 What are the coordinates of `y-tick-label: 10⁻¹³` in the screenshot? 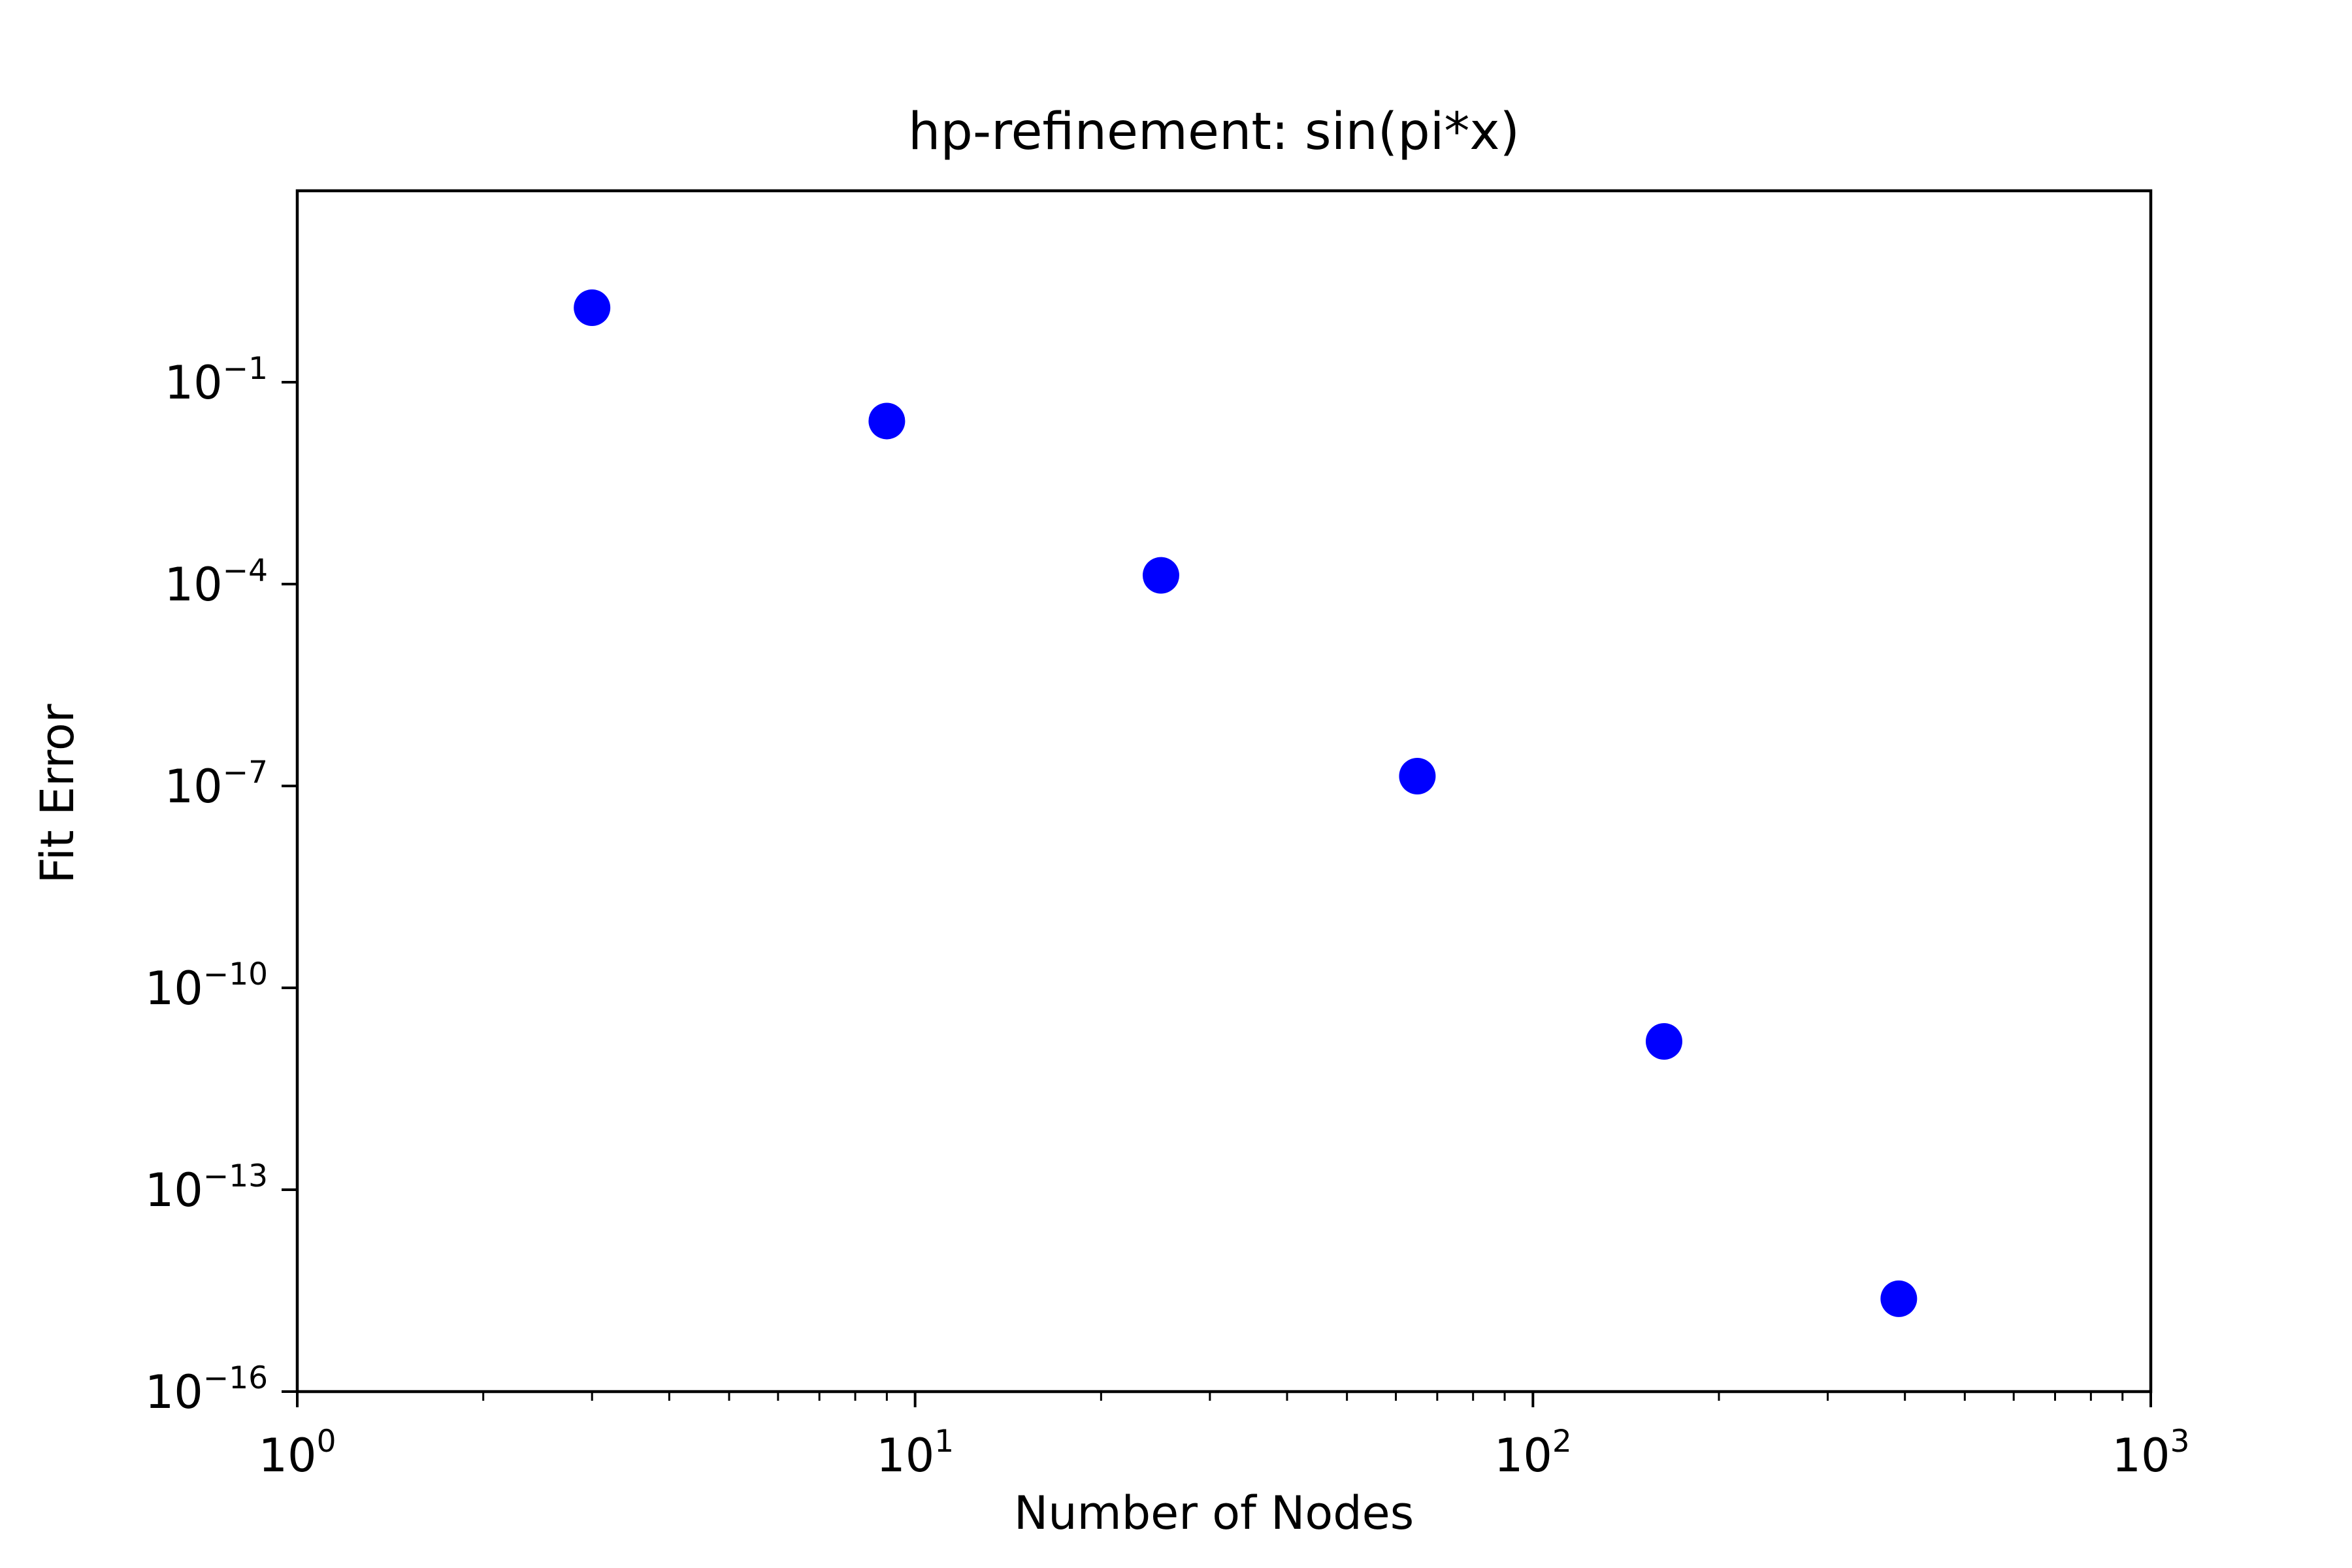 It's located at (206, 1187).